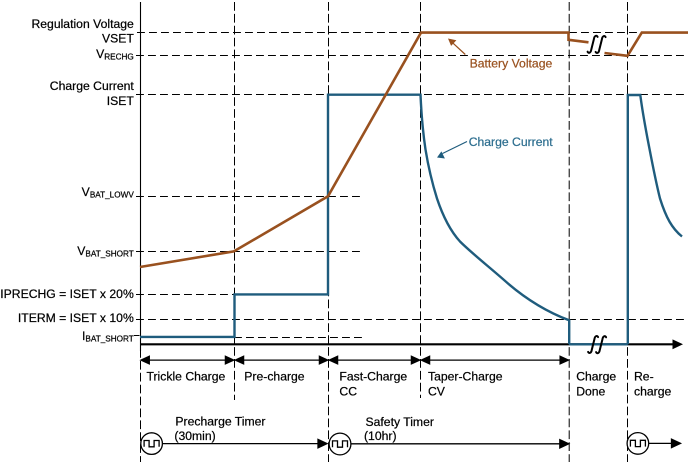  What do you see at coordinates (105, 251) in the screenshot?
I see `svg-text: VBAT_SHORT` at bounding box center [105, 251].